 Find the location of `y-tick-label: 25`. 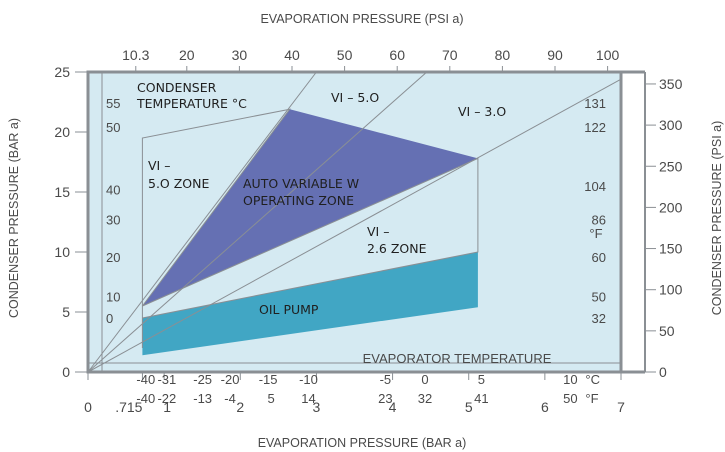

y-tick-label: 25 is located at coordinates (62, 72).